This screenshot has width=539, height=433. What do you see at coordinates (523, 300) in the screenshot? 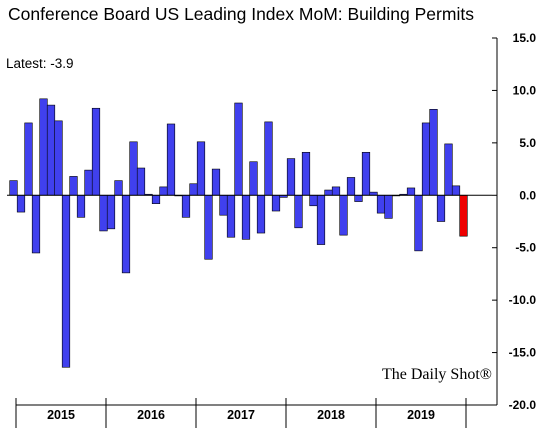
I see `y-tick-label: -10.0` at bounding box center [523, 300].